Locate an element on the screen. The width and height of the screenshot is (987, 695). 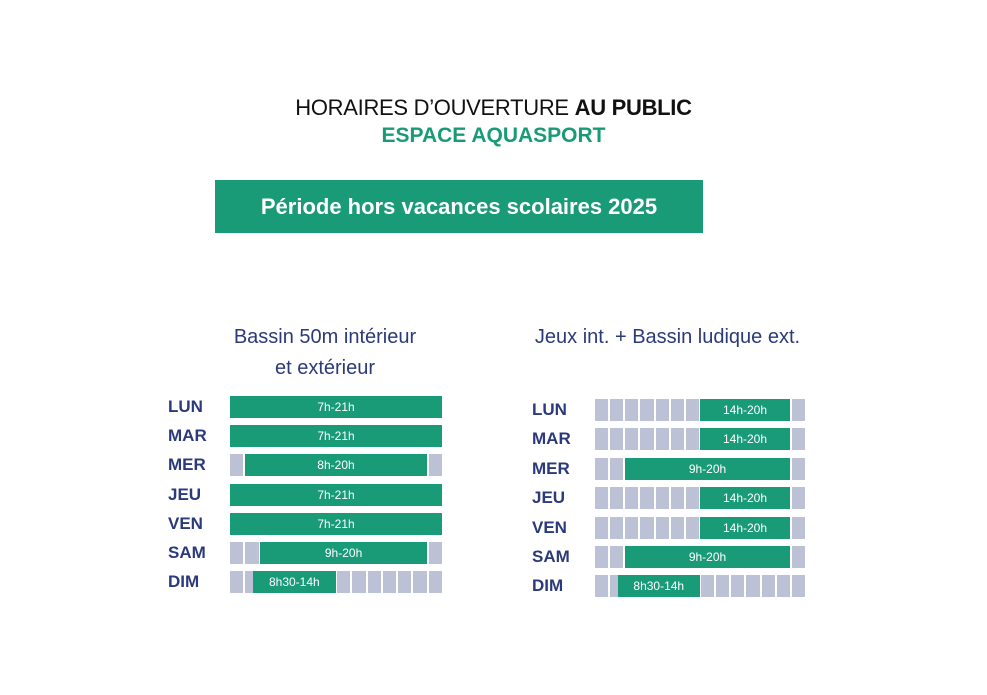
schedule-title-jeux: Jeux int. + Bassin ludique ext. is located at coordinates (667, 337).